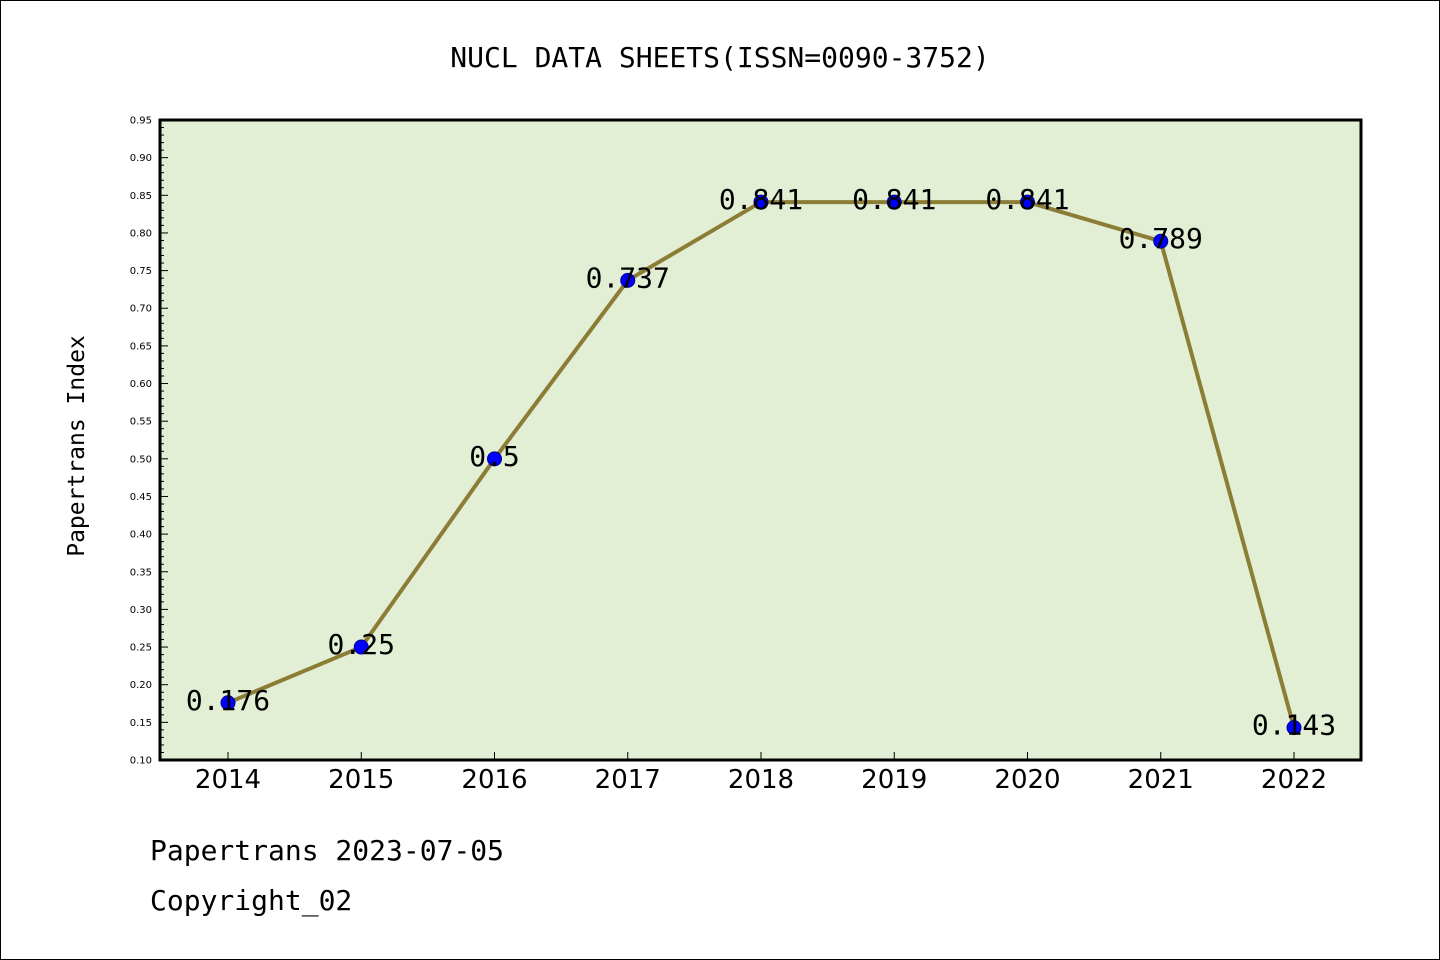 The width and height of the screenshot is (1440, 960). Describe the element at coordinates (1161, 780) in the screenshot. I see `x-tick-label: 2021` at that location.